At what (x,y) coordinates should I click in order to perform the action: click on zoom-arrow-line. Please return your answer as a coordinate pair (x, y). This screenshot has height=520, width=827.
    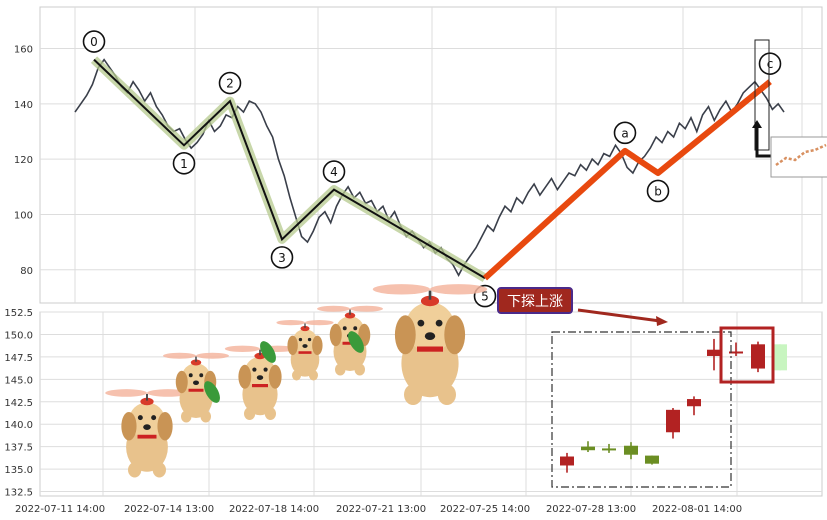
    Looking at the image, I should click on (763, 141).